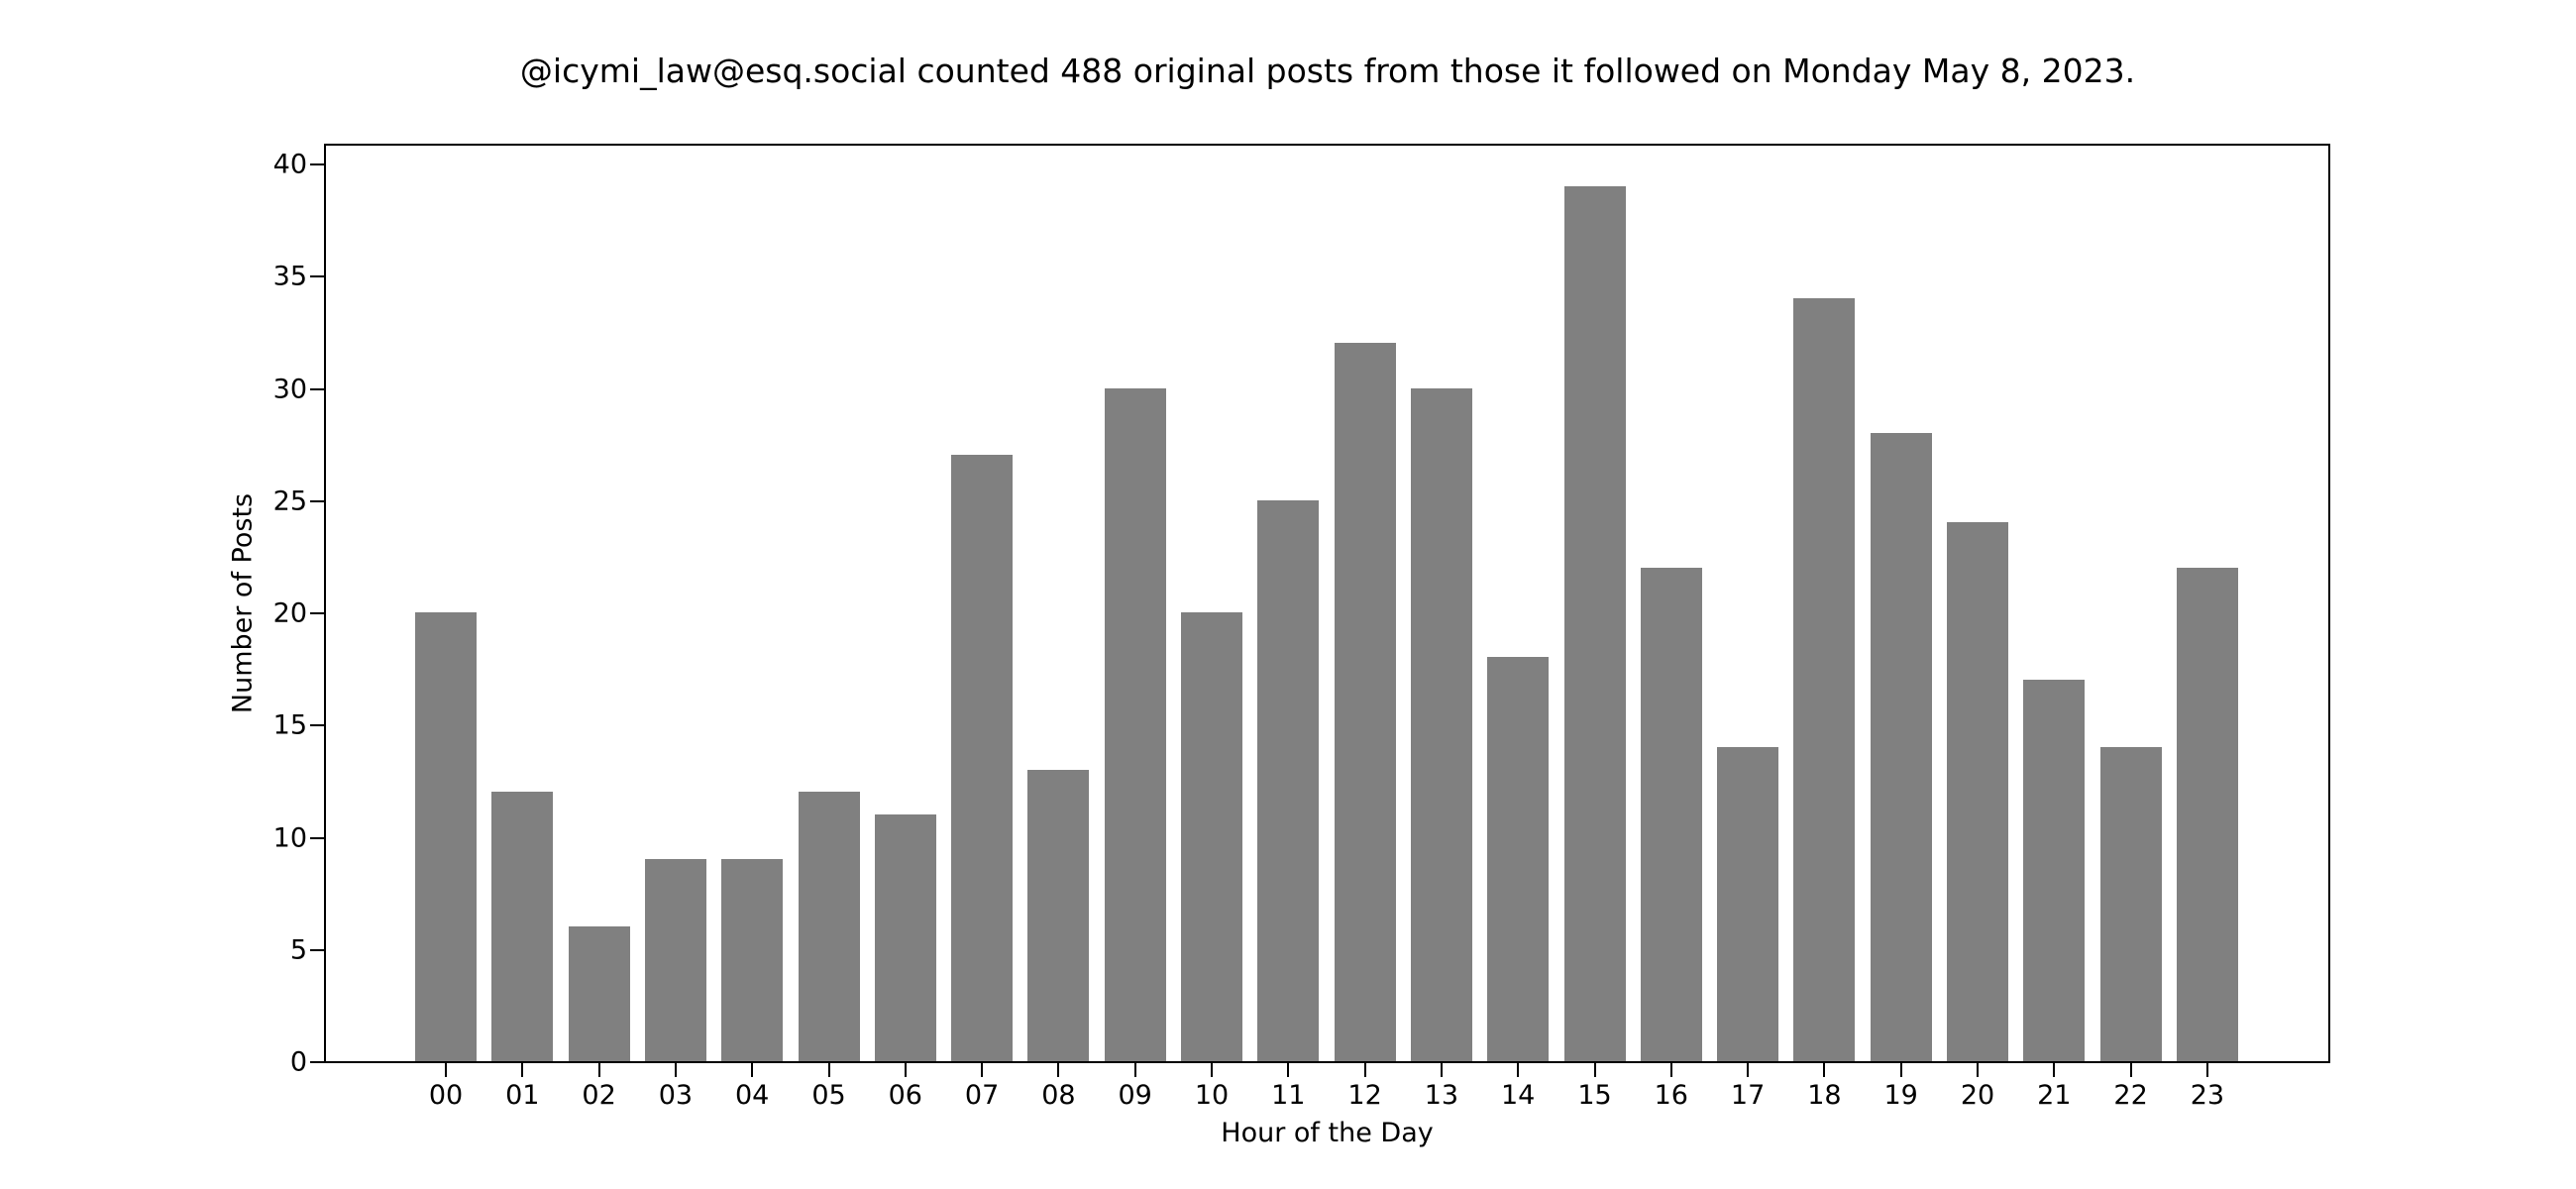 The image size is (2576, 1189). What do you see at coordinates (522, 1095) in the screenshot?
I see `x-tick-label: 01` at bounding box center [522, 1095].